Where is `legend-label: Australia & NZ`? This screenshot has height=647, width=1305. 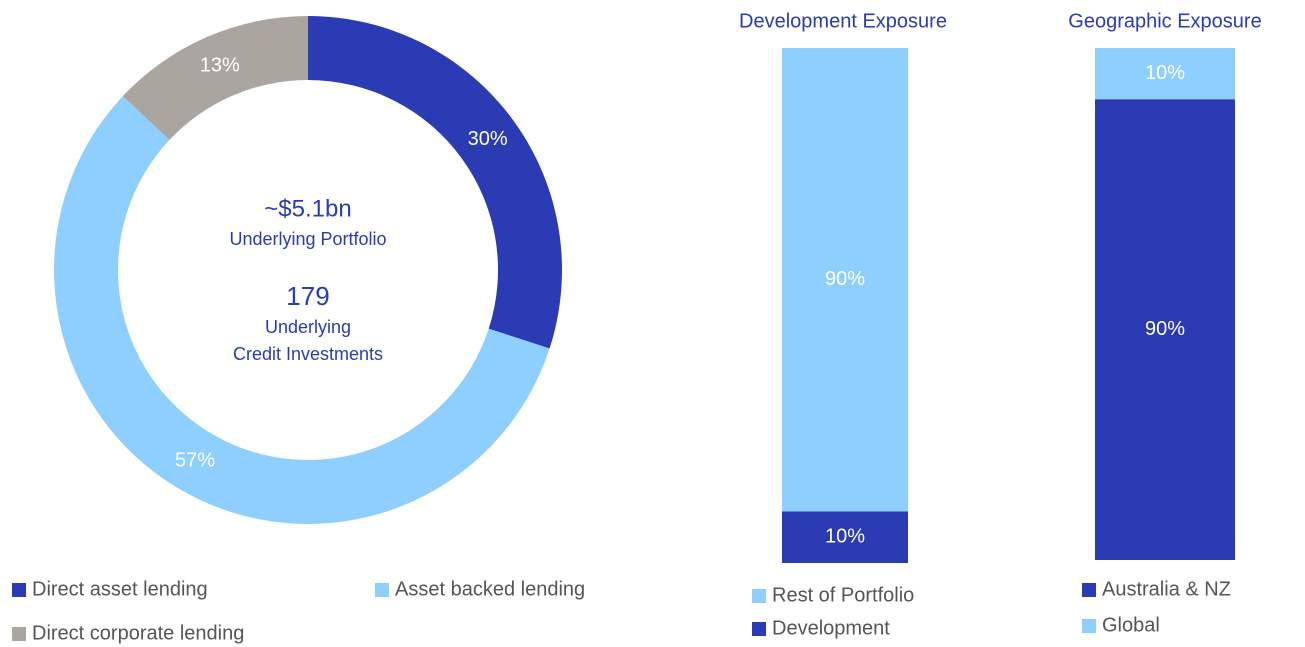 legend-label: Australia & NZ is located at coordinates (1166, 589).